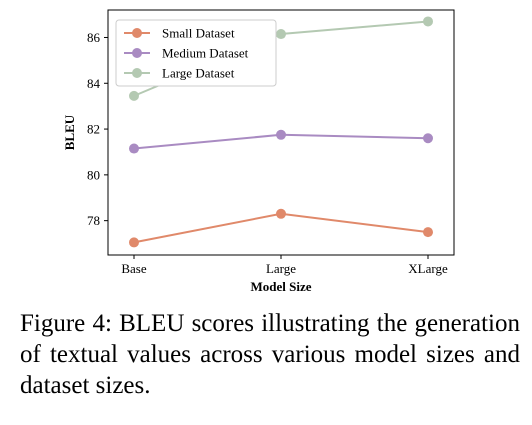  I want to click on legend-label: Medium Dataset, so click(205, 53).